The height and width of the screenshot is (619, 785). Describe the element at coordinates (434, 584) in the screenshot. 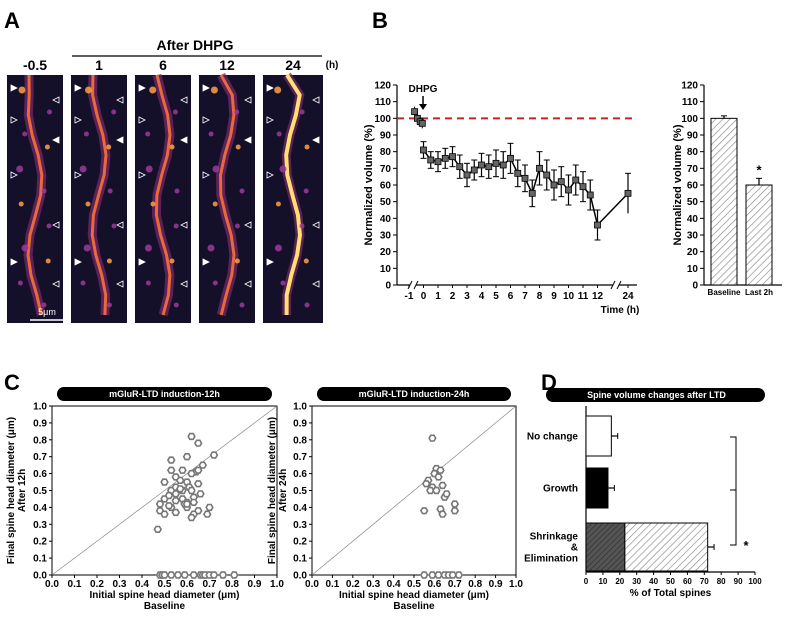

I see `x-tick-label: 0.6` at that location.